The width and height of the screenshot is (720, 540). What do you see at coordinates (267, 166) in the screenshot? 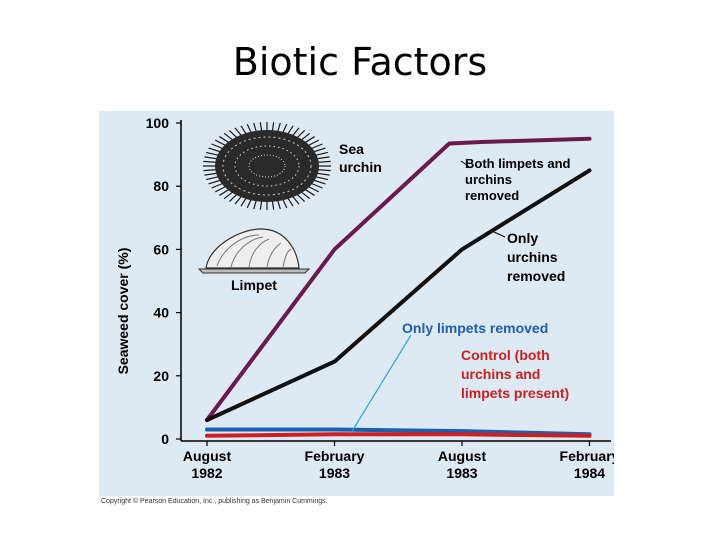
I see `sea-urchin-icon` at bounding box center [267, 166].